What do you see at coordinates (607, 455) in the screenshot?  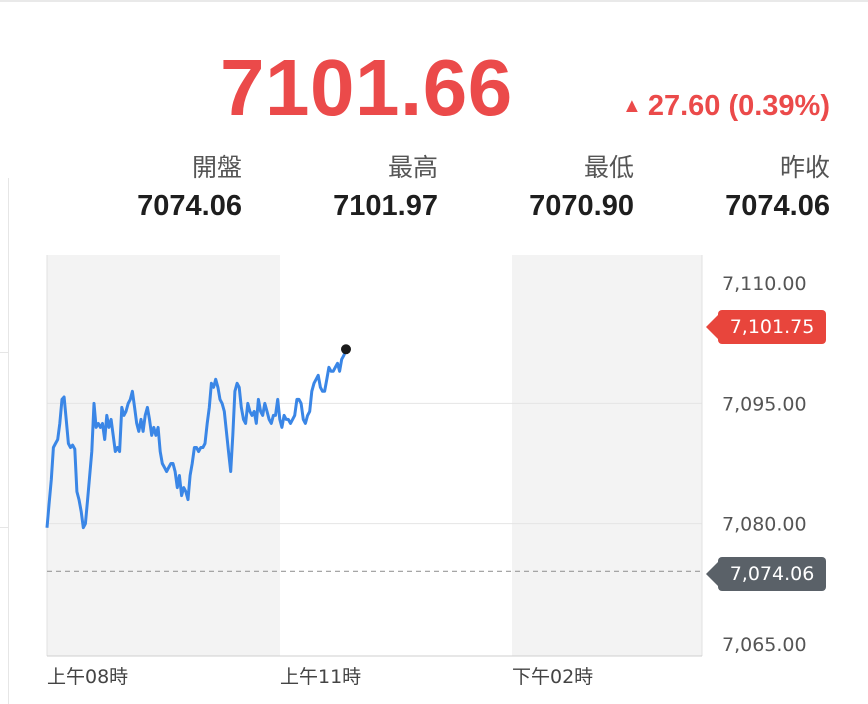 I see `session-band` at bounding box center [607, 455].